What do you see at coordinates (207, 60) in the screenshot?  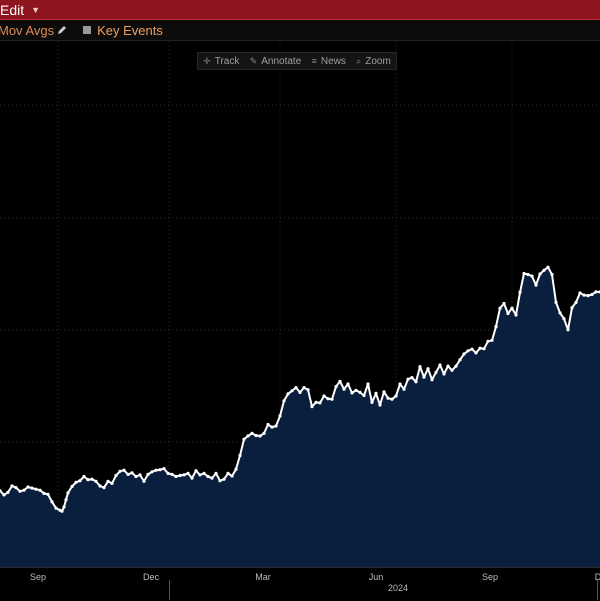 I see `crosshair-icon: ✛` at bounding box center [207, 60].